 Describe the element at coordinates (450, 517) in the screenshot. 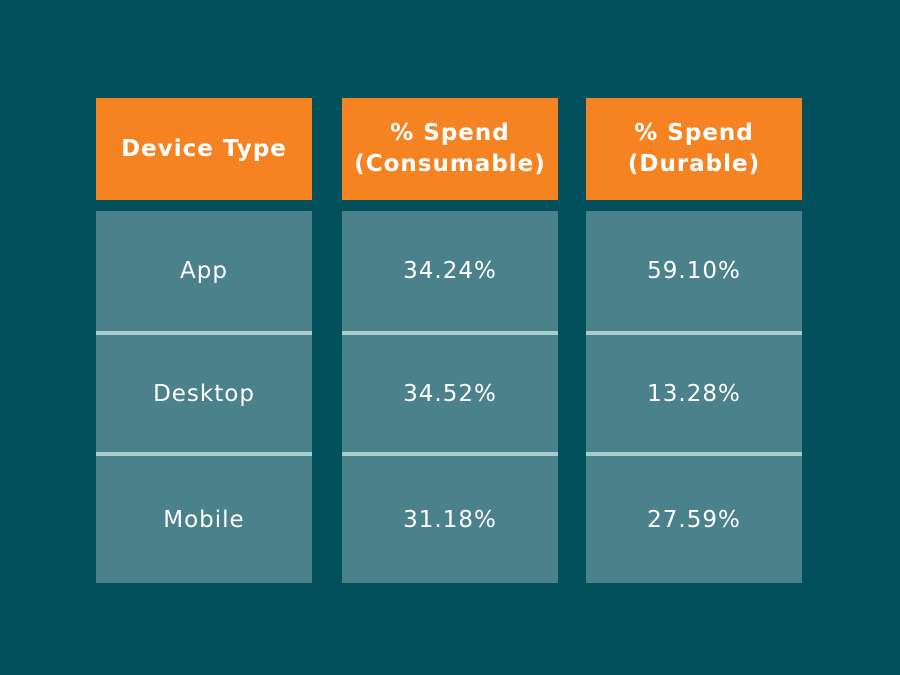

I see `cell-consumable-mobile: 31.18%` at that location.